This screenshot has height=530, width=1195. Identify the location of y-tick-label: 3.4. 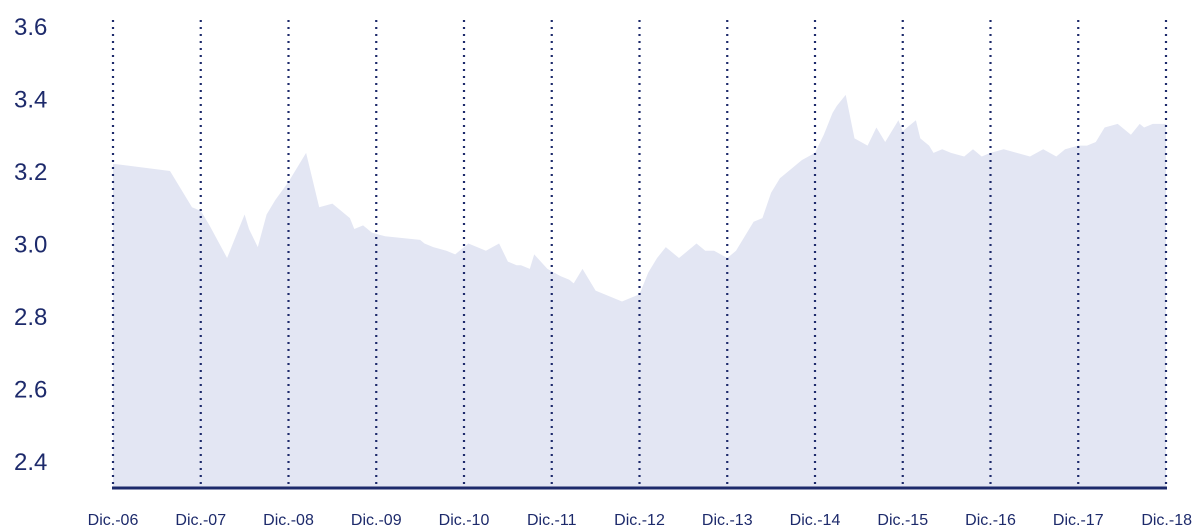
(30, 100).